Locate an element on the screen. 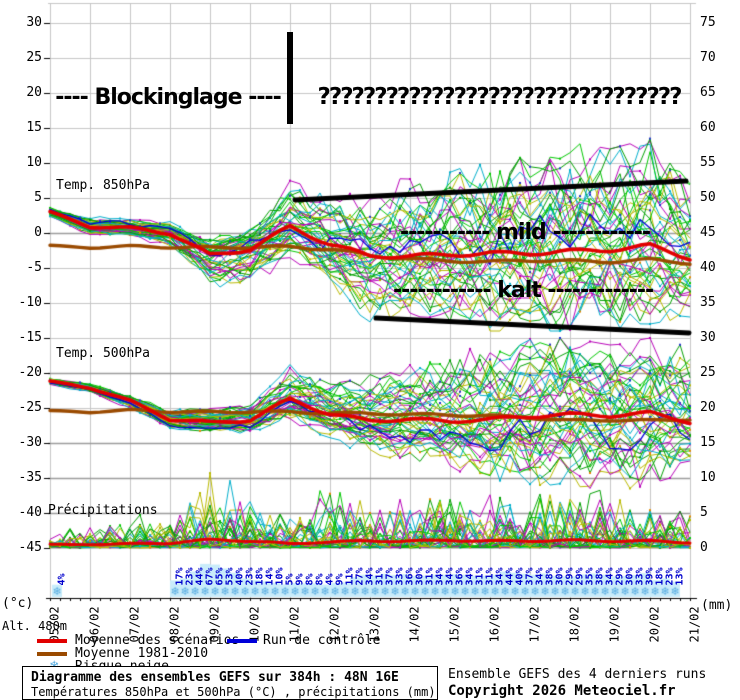 The height and width of the screenshot is (700, 740). copyright: Copyright 2026 Meteociel.fr is located at coordinates (562, 691).